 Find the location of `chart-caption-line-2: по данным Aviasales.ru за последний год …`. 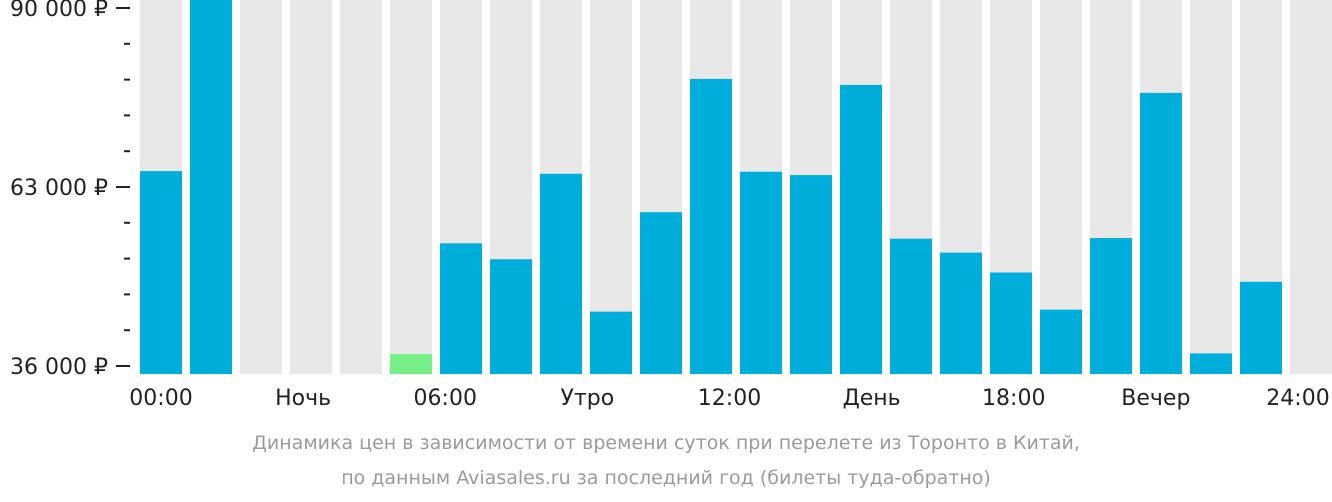

chart-caption-line-2: по данным Aviasales.ru за последний год … is located at coordinates (666, 478).